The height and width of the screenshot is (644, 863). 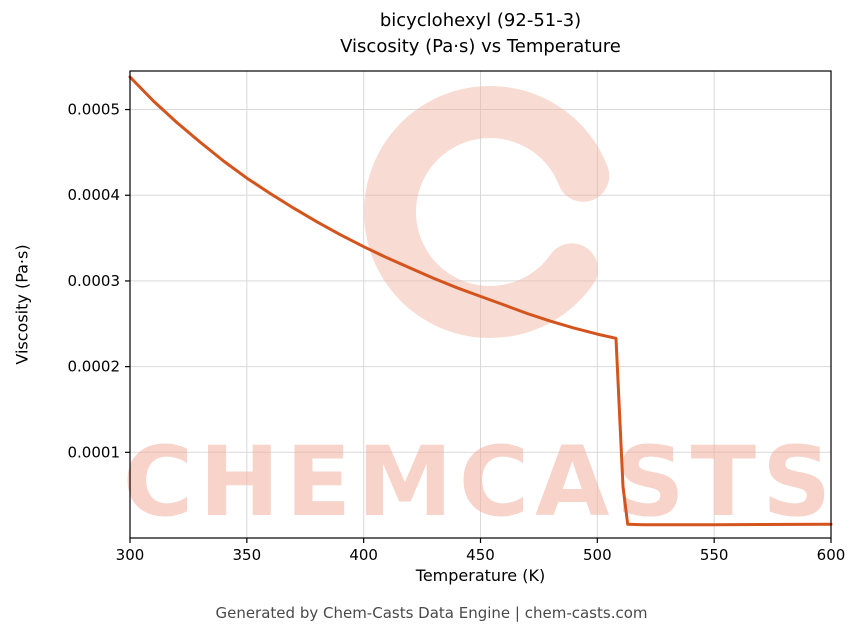 What do you see at coordinates (22, 304) in the screenshot?
I see `y-axis-label: Viscosity (Pa·s)` at bounding box center [22, 304].